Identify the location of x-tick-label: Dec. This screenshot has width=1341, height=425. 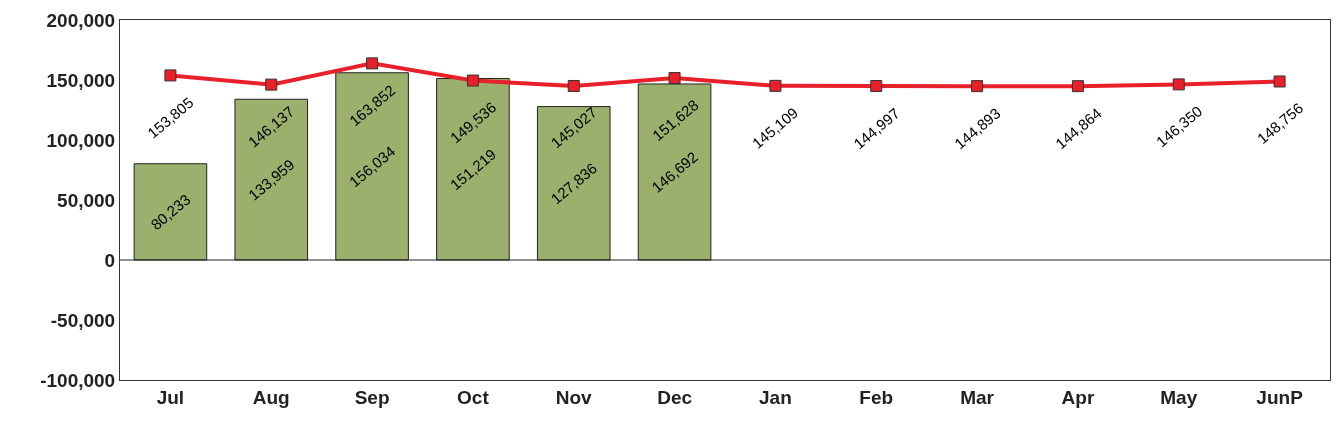
(675, 397).